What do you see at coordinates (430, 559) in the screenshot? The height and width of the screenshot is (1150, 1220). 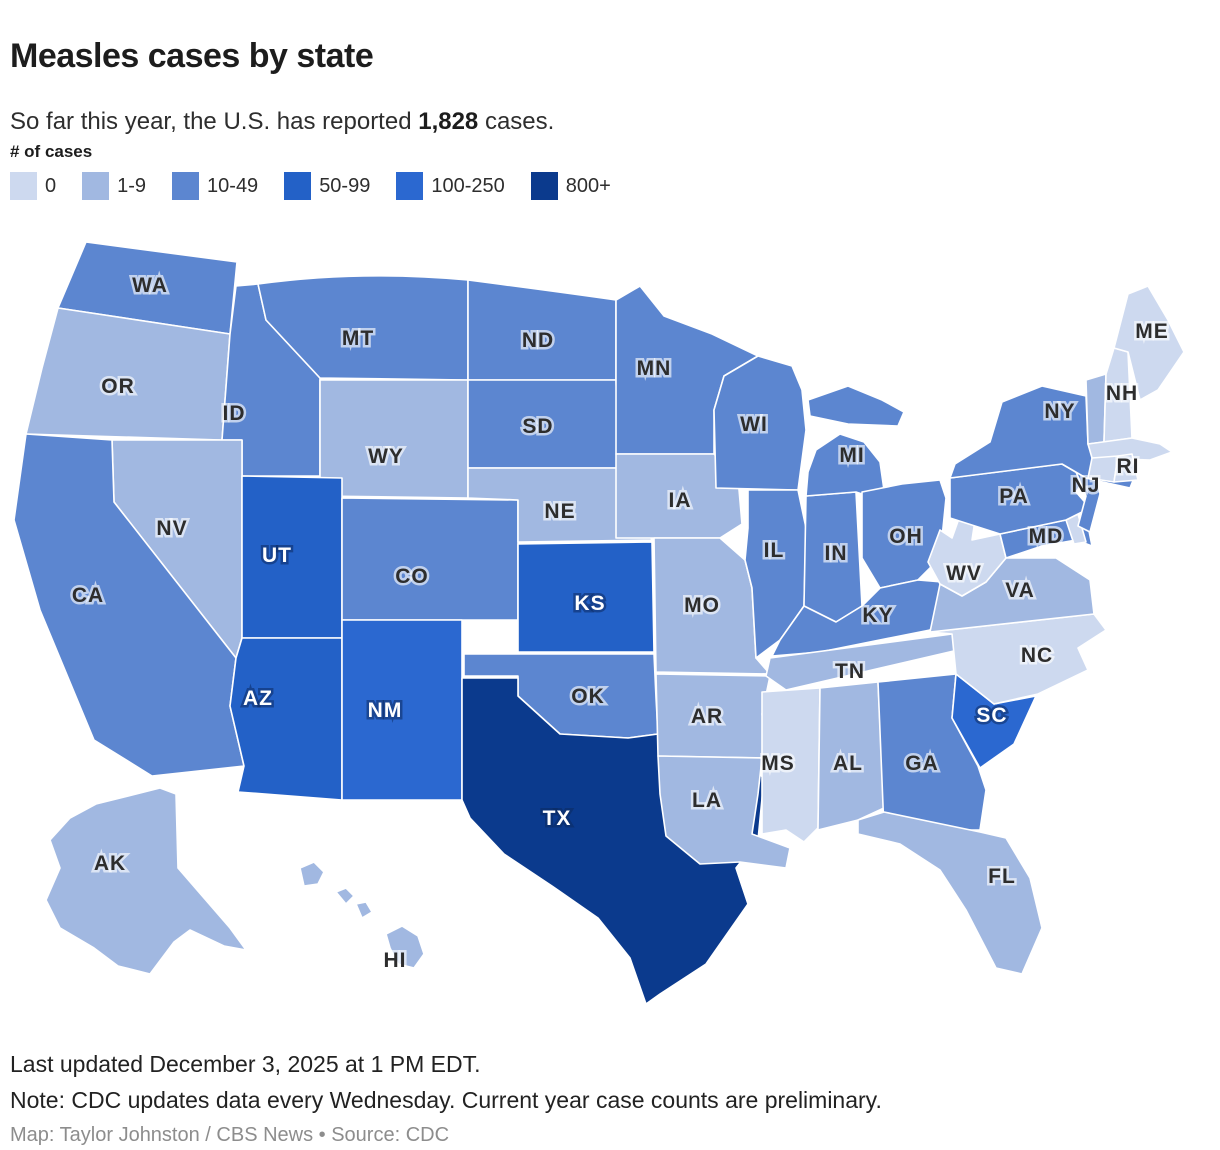 I see `state-co` at bounding box center [430, 559].